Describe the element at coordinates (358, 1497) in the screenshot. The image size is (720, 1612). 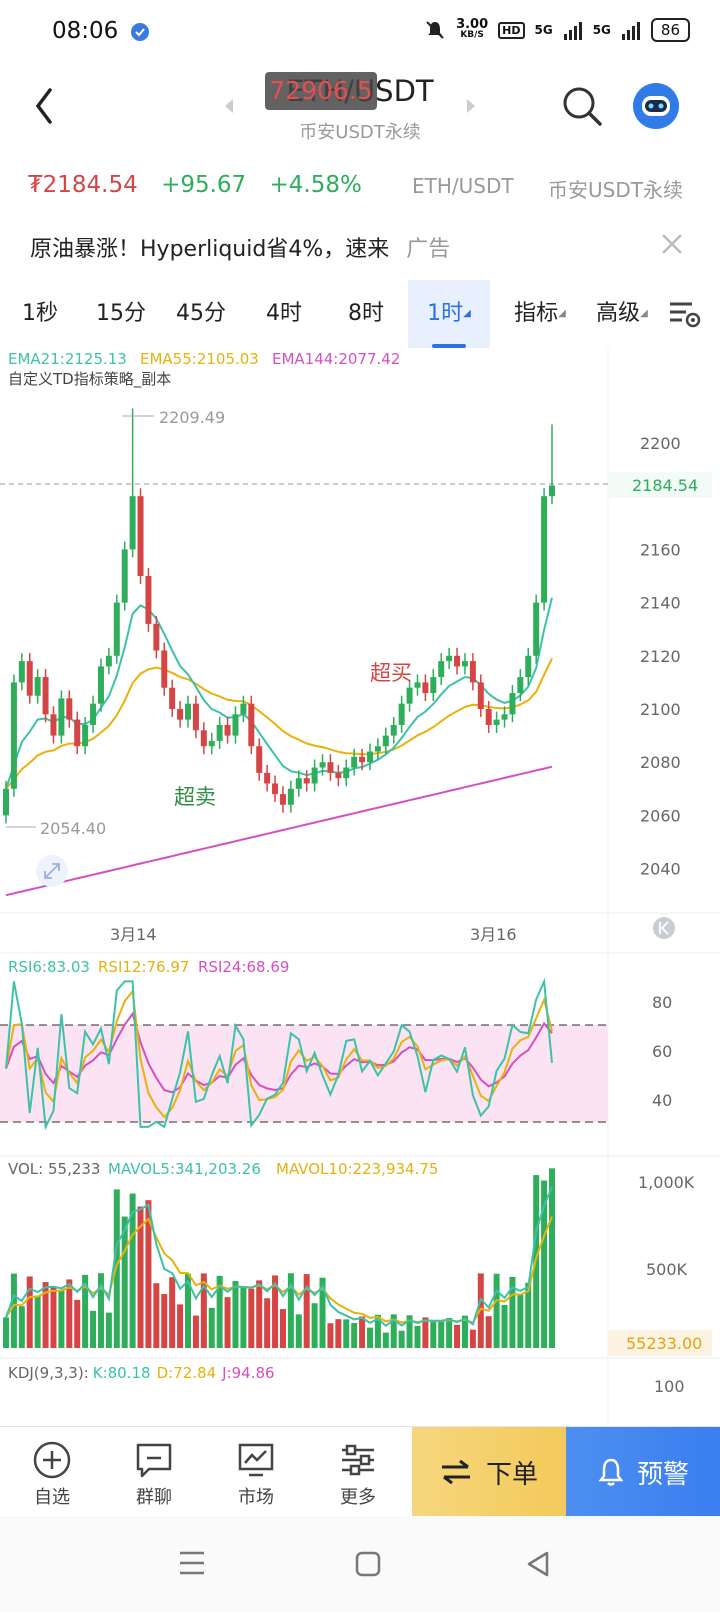
I see `nav-more-label: 更多` at that location.